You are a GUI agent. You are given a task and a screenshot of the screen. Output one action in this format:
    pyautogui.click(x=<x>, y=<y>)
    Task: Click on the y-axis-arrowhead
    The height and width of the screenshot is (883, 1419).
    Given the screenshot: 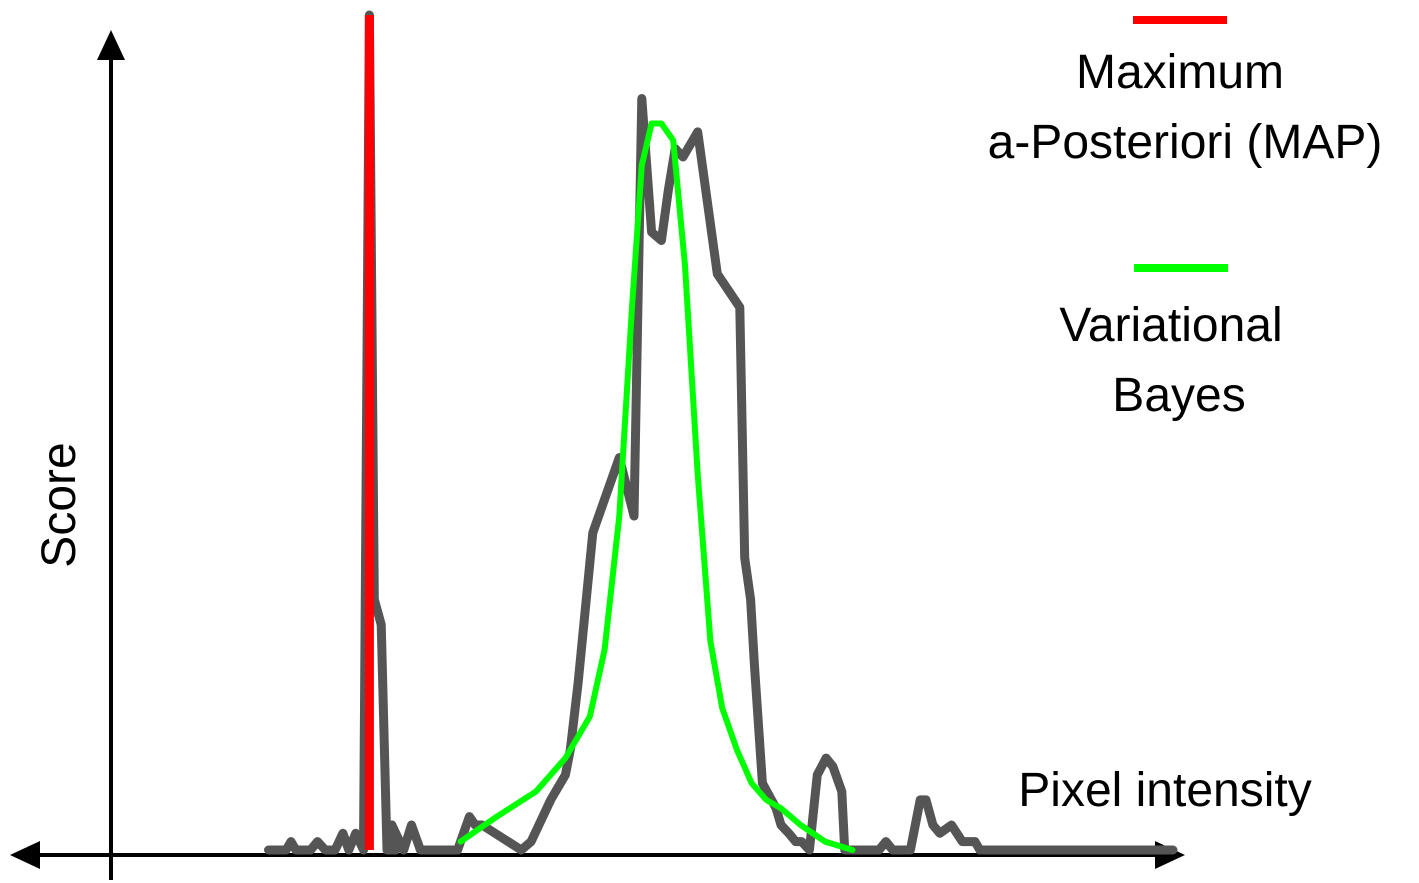 What is the action you would take?
    pyautogui.click(x=111, y=45)
    